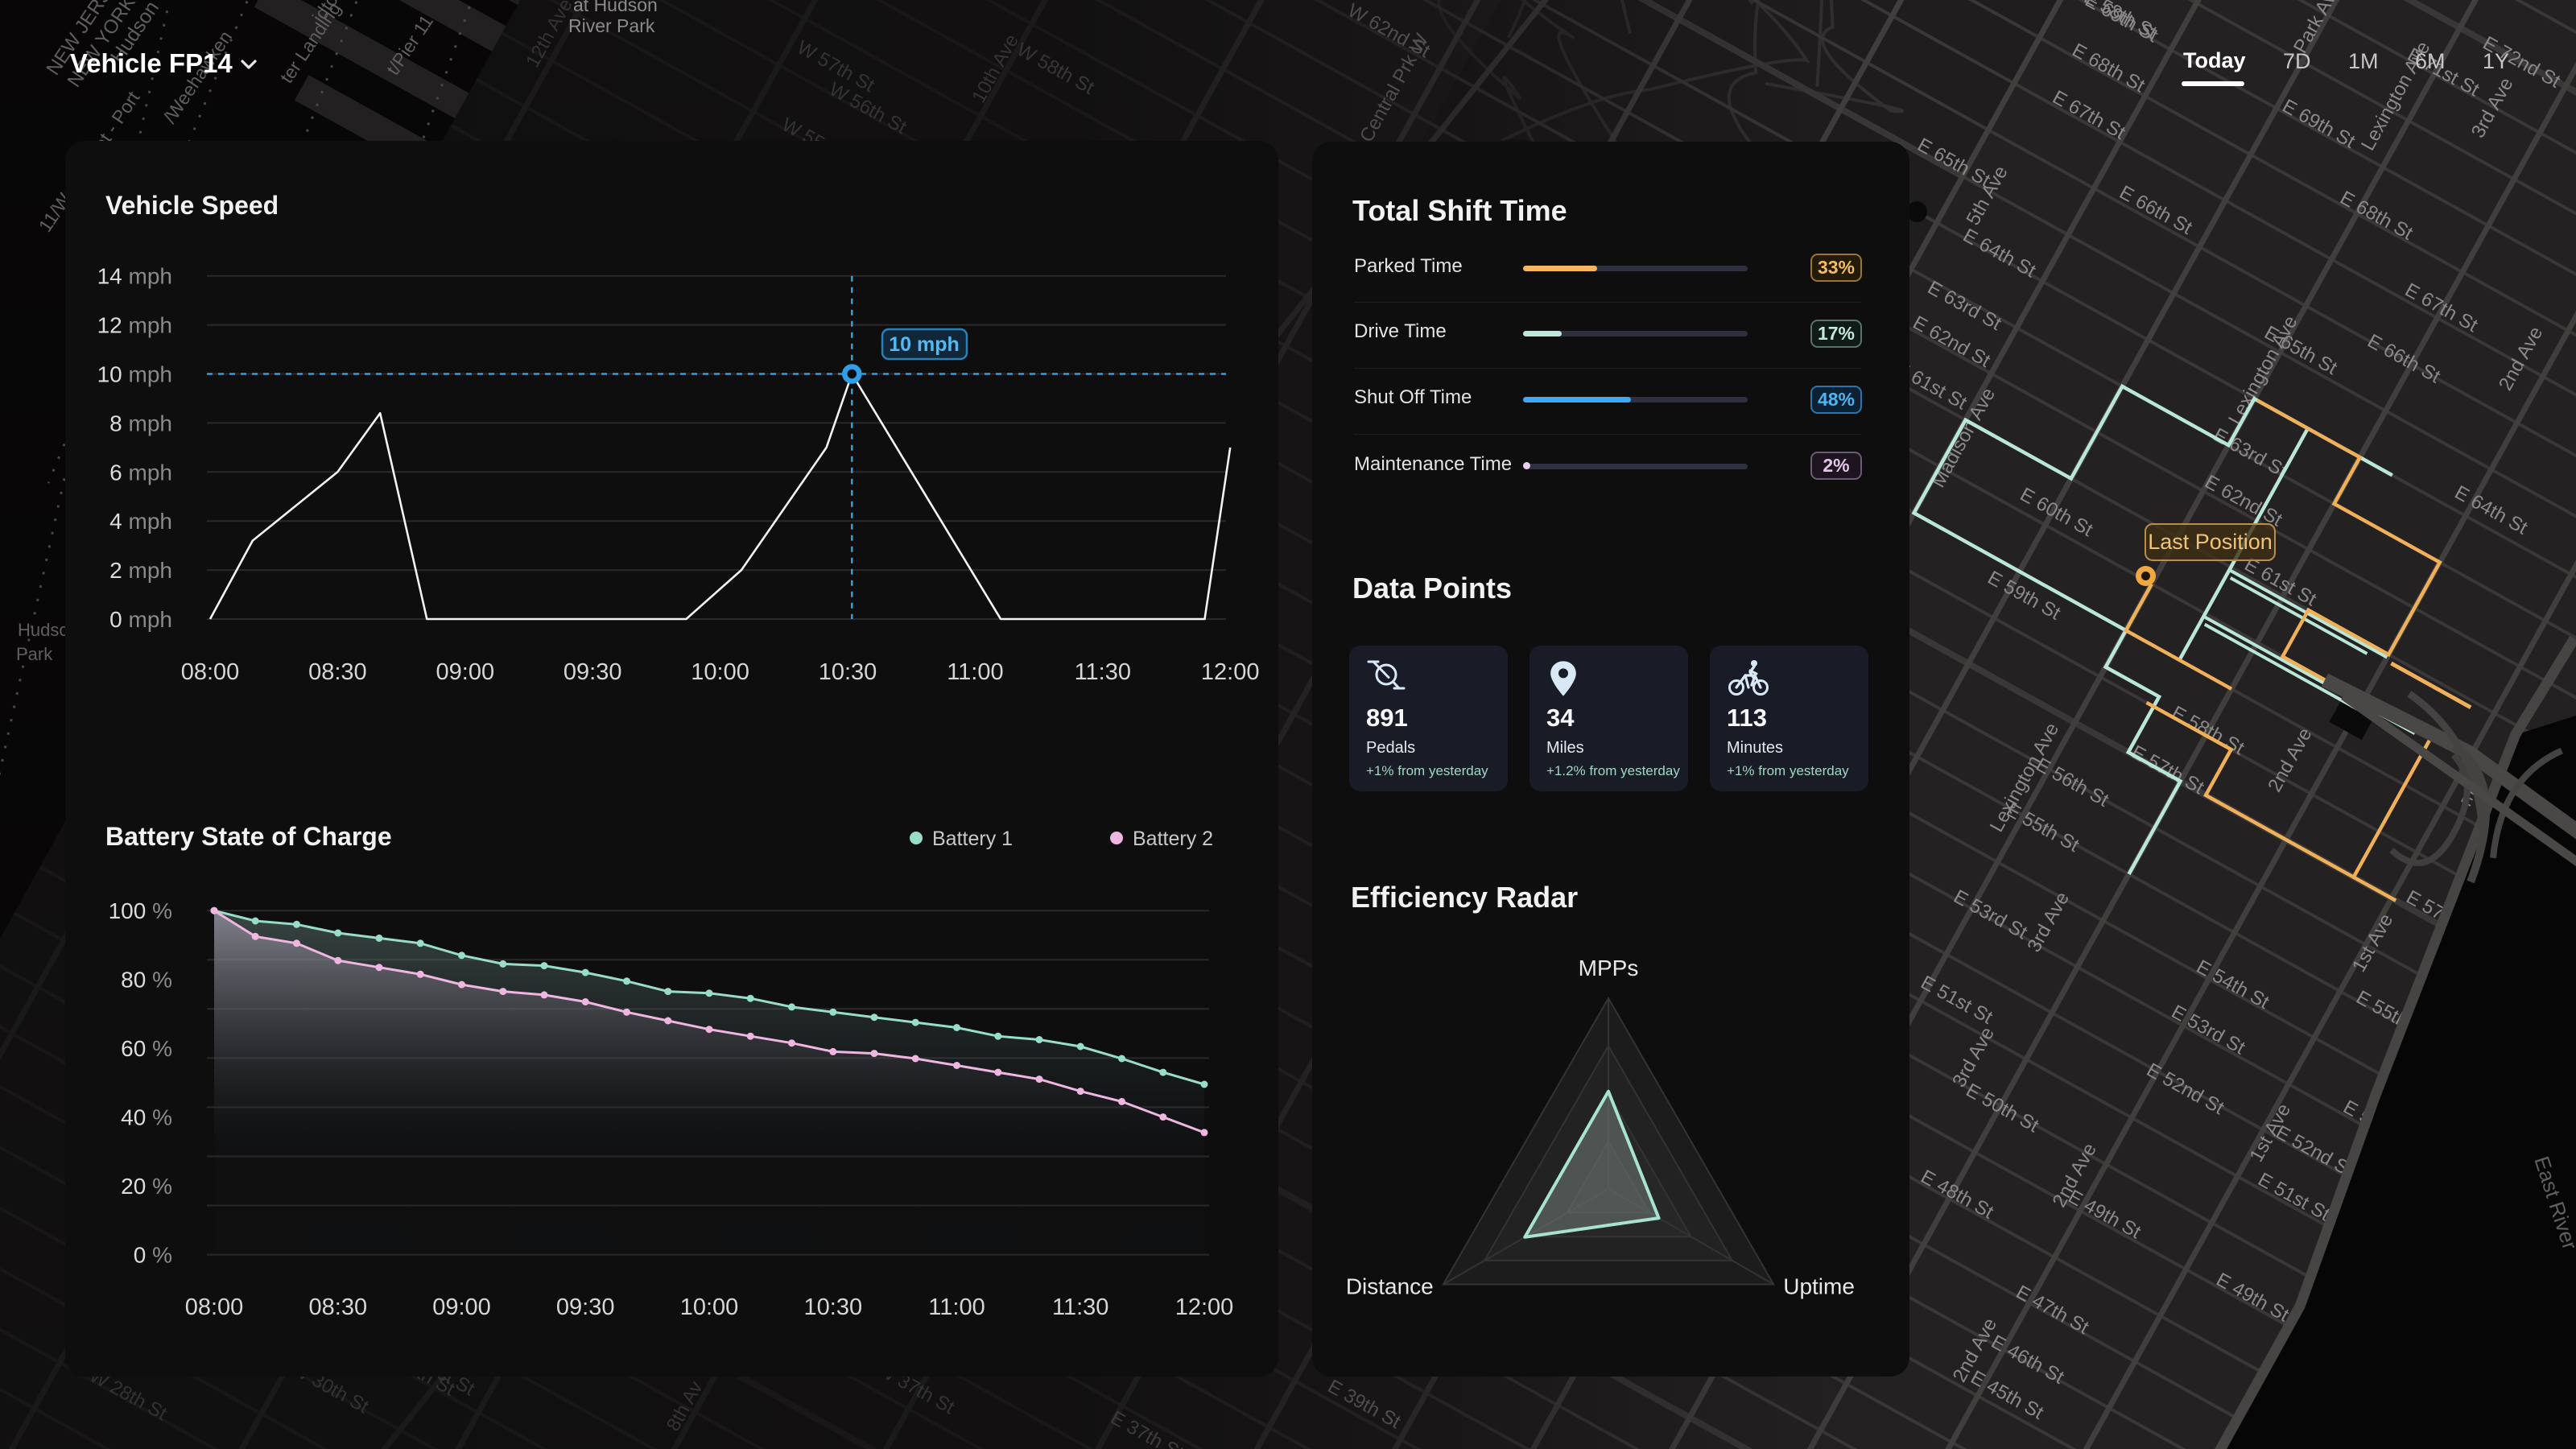  Describe the element at coordinates (972, 839) in the screenshot. I see `svg-text: Battery 1` at that location.